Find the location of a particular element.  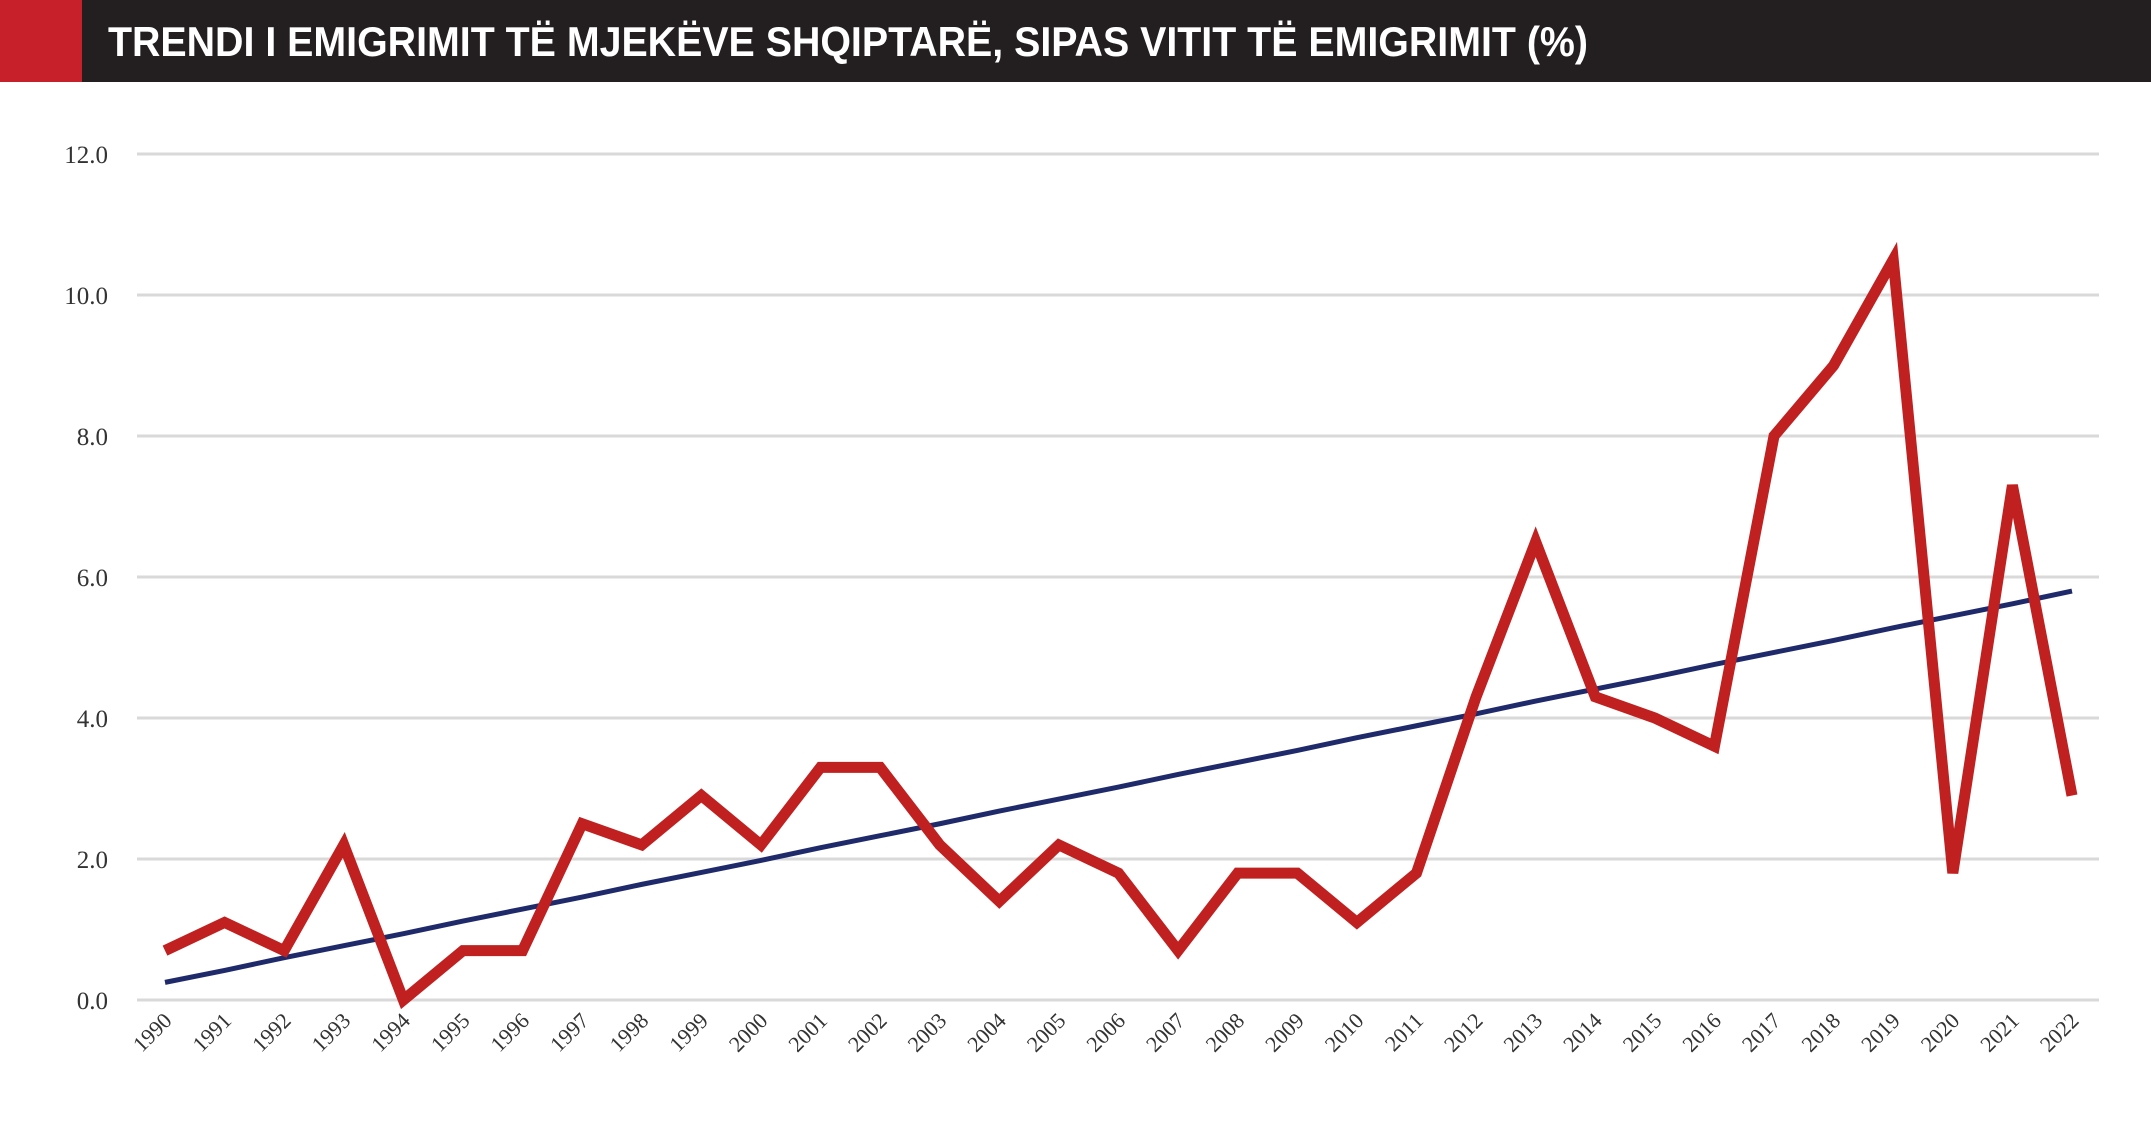

x-tick-label: 2015 is located at coordinates (1642, 1032).